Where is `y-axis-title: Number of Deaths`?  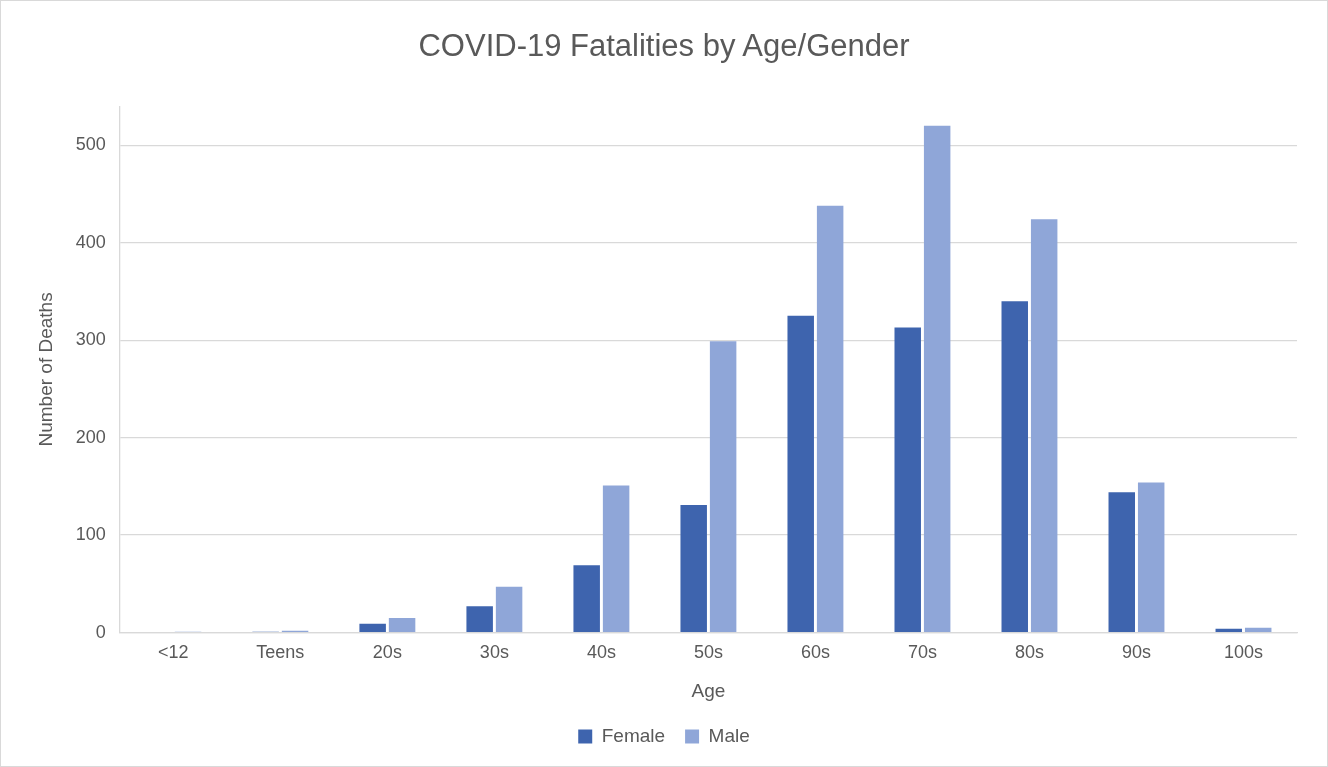
y-axis-title: Number of Deaths is located at coordinates (45, 369).